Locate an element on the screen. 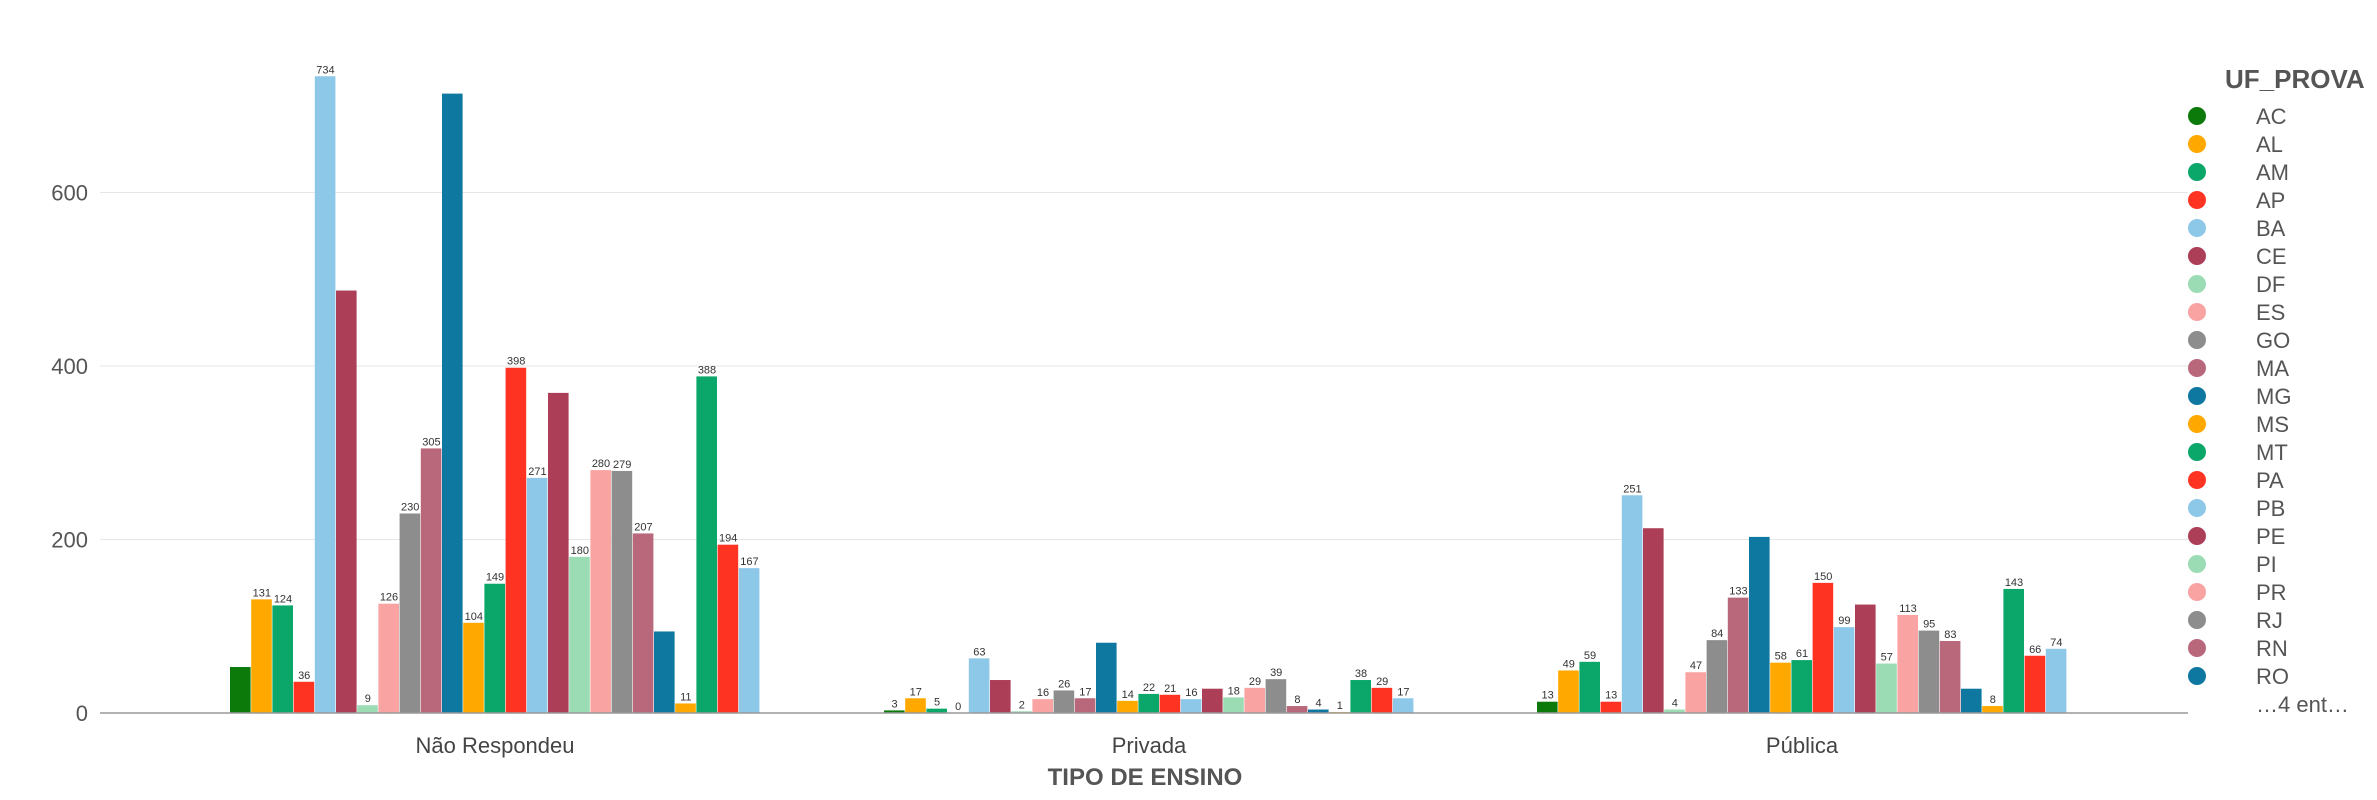 Image resolution: width=2377 pixels, height=800 pixels. legend-item-PR: PR is located at coordinates (2271, 592).